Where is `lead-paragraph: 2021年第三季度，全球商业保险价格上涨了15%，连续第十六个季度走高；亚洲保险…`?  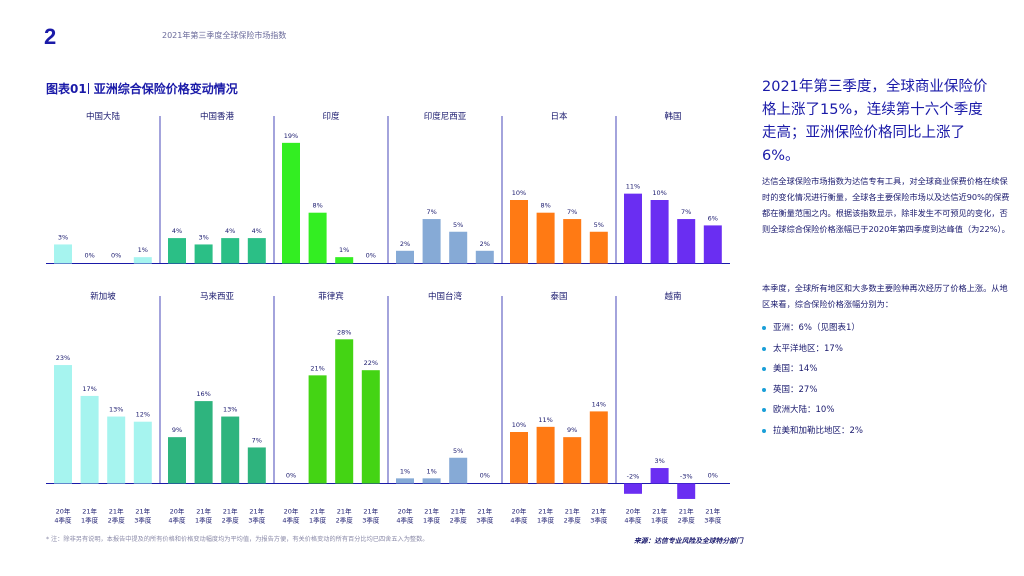
lead-paragraph: 2021年第三季度，全球商业保险价格上涨了15%，连续第十六个季度走高；亚洲保险… is located at coordinates (875, 121).